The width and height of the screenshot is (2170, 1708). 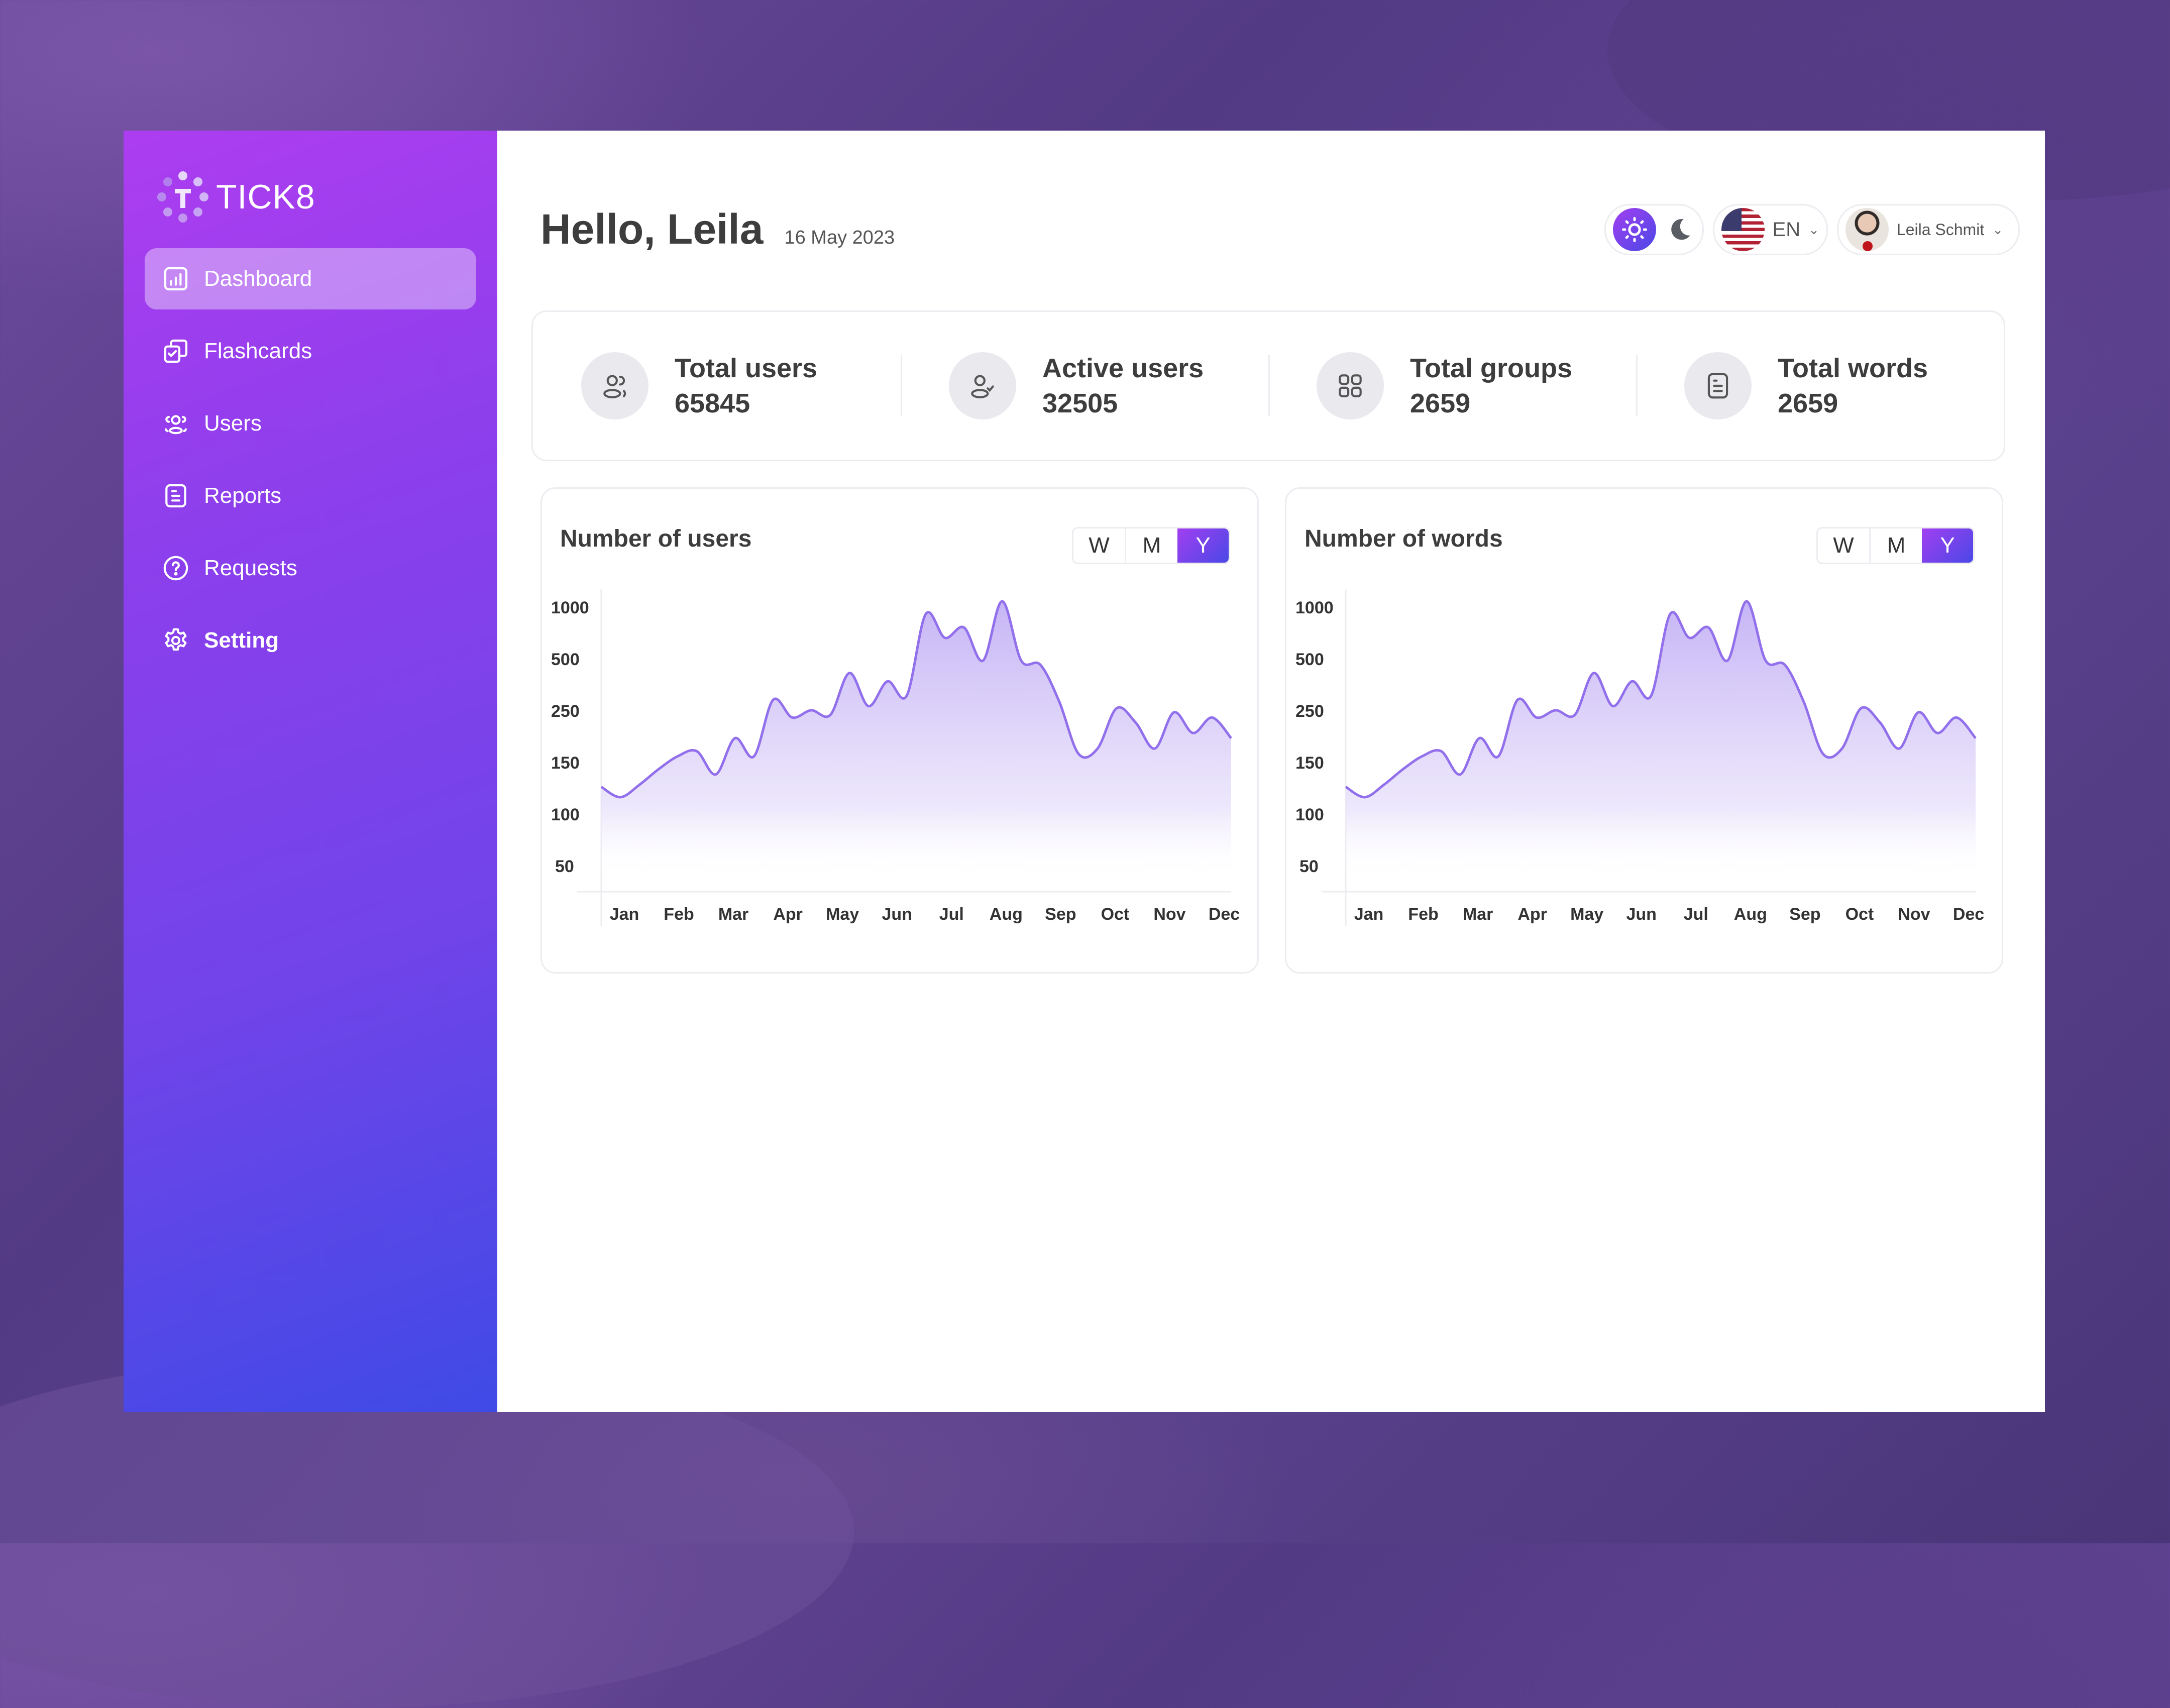 I want to click on stat-total-words: Total words 2659, so click(x=1820, y=386).